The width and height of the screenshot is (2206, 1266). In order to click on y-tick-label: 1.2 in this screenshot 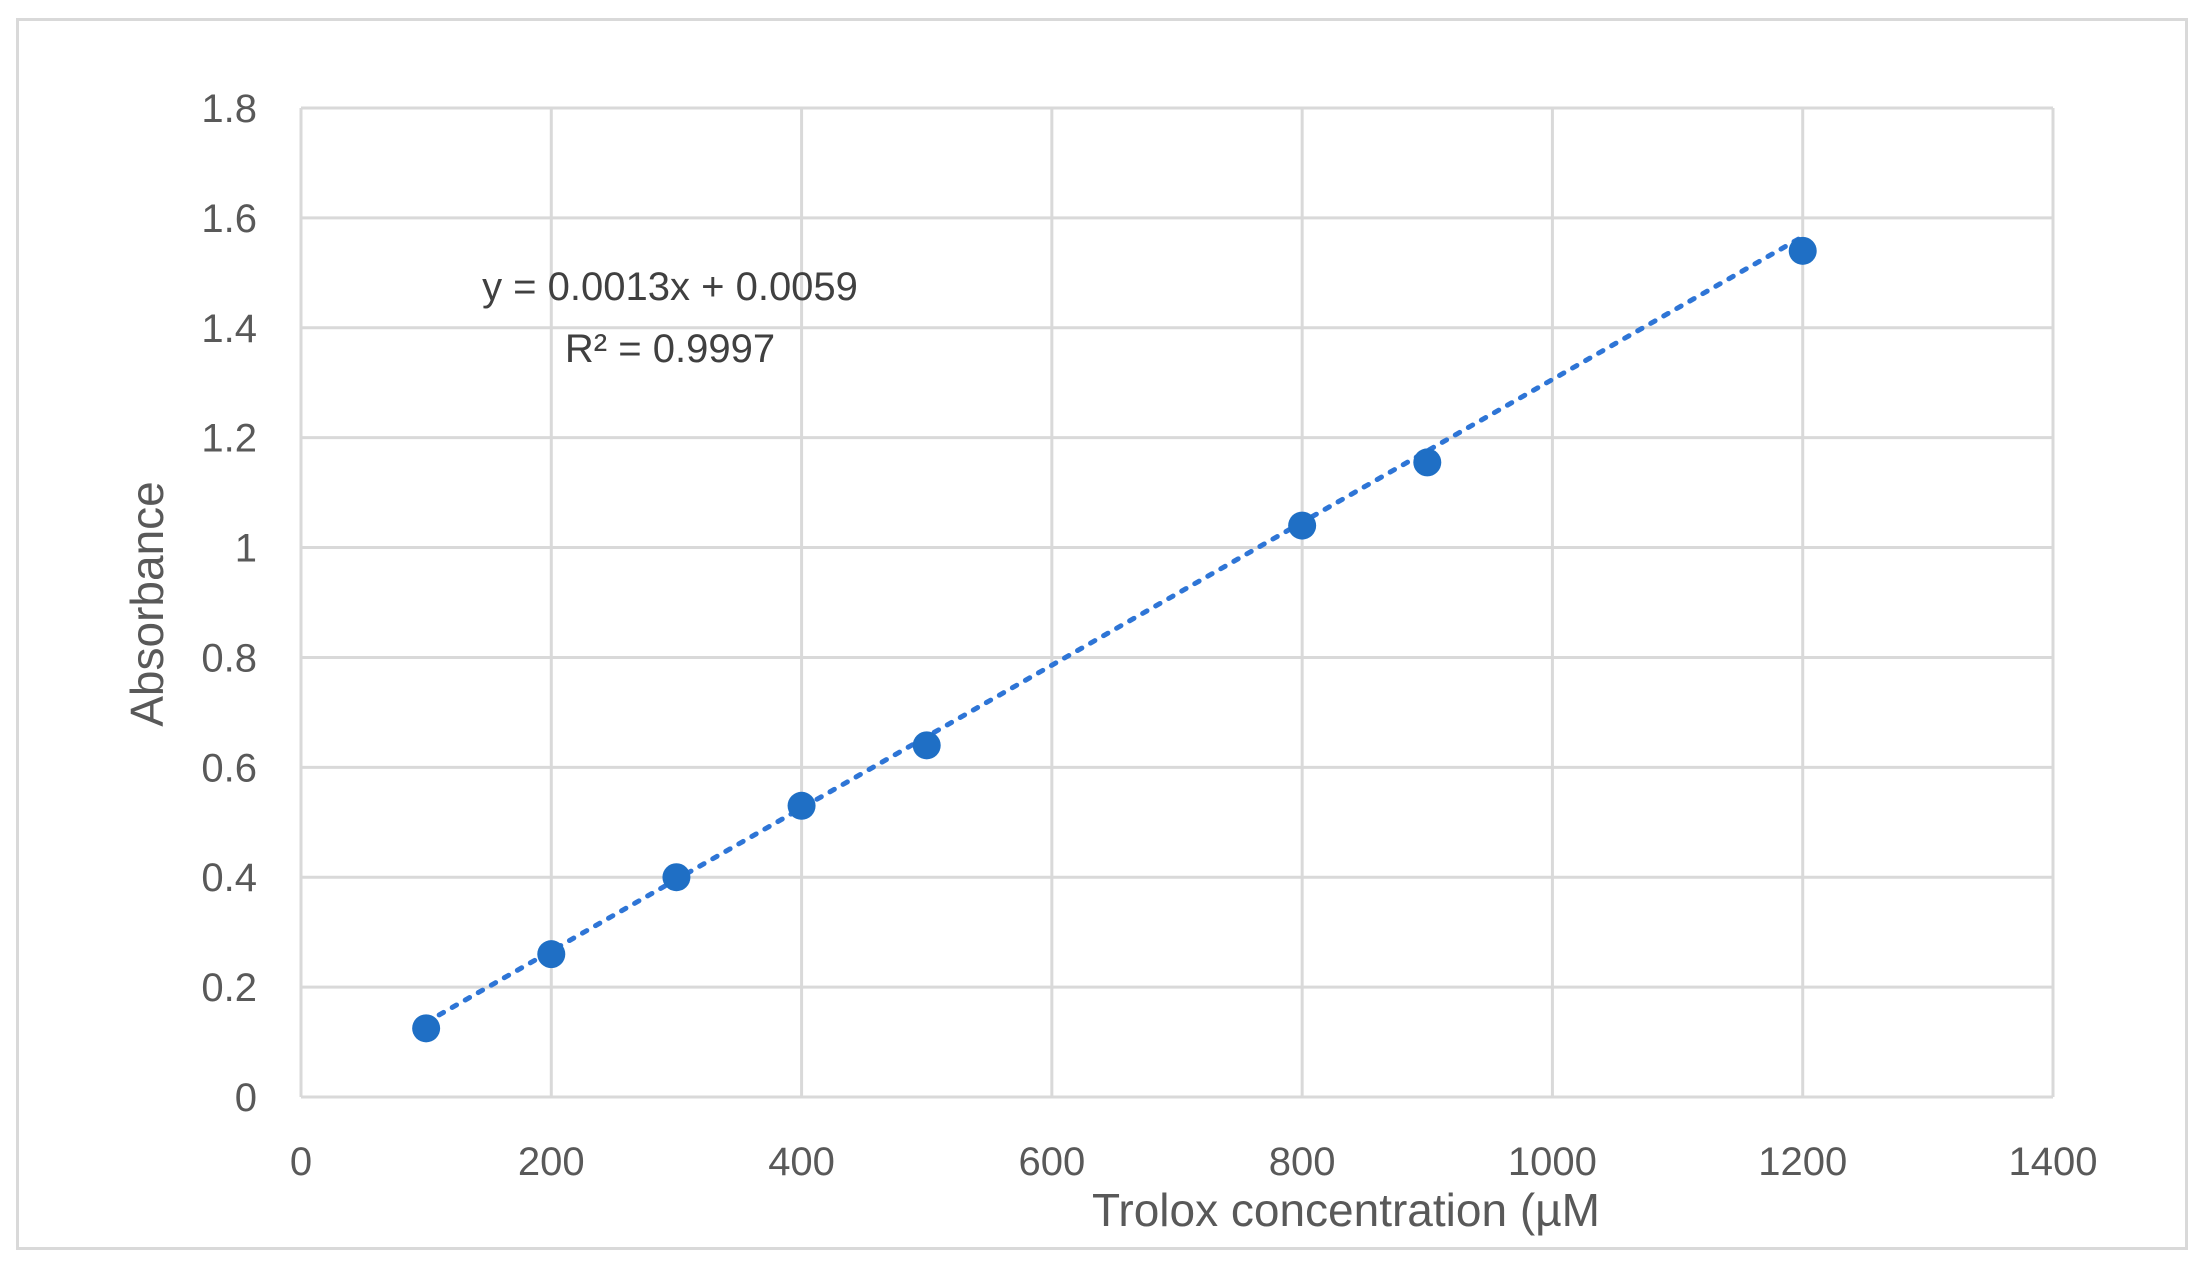, I will do `click(229, 439)`.